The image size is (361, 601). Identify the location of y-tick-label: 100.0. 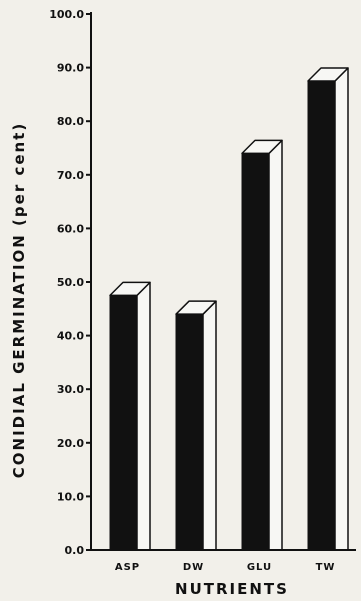
(66, 14).